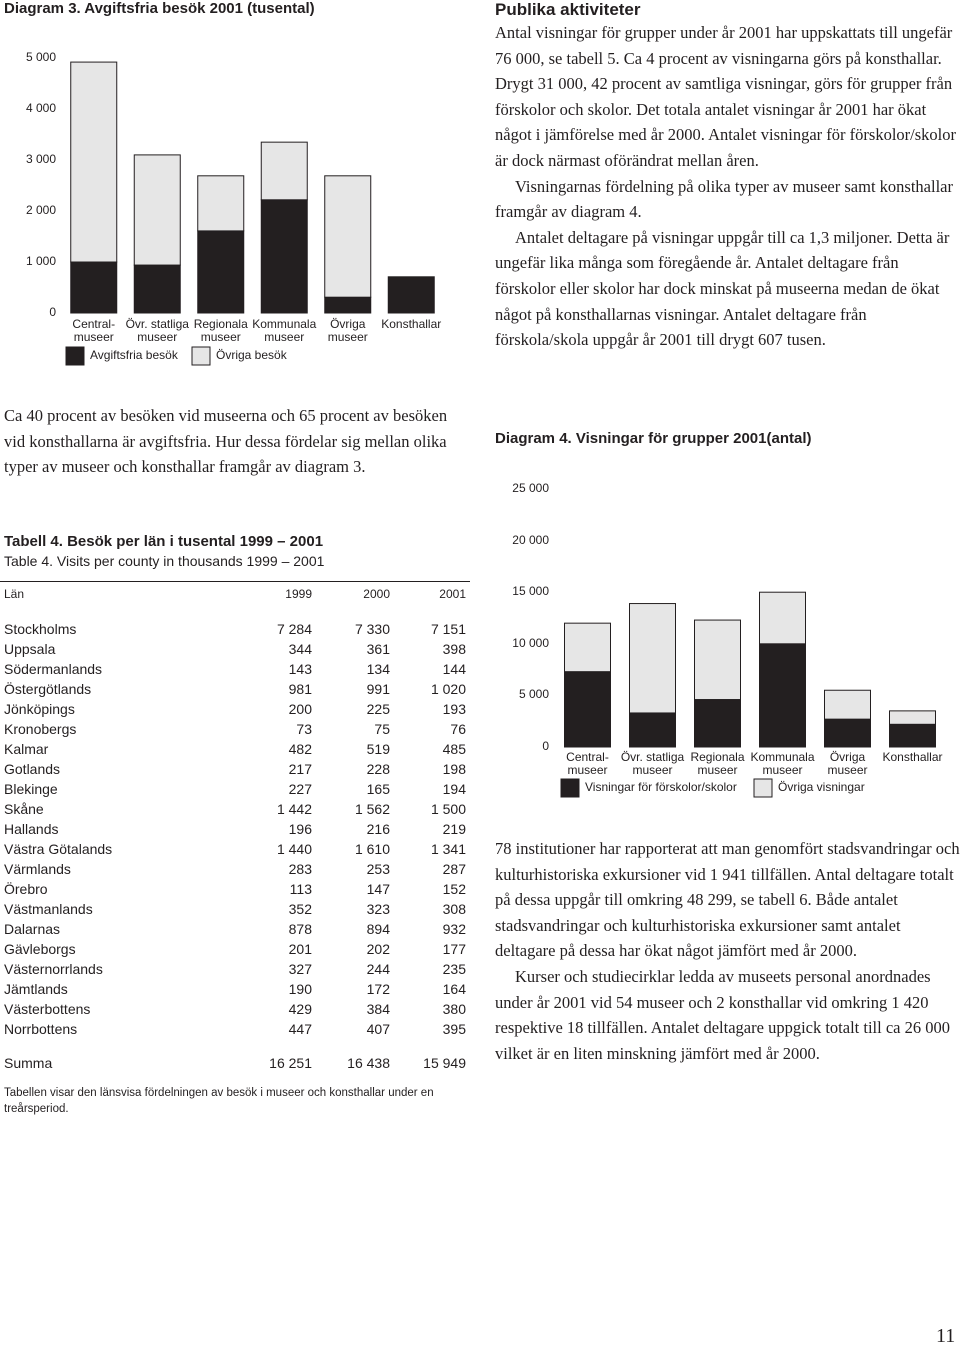 This screenshot has width=960, height=1350. What do you see at coordinates (568, 9) in the screenshot?
I see `section-heading: Publika aktiviteter` at bounding box center [568, 9].